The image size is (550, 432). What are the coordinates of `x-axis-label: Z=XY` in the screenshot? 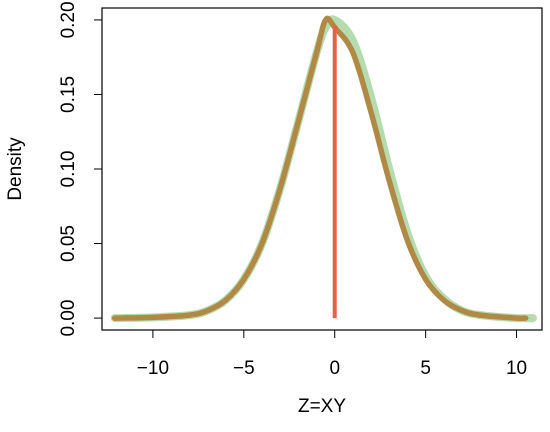 It's located at (322, 406).